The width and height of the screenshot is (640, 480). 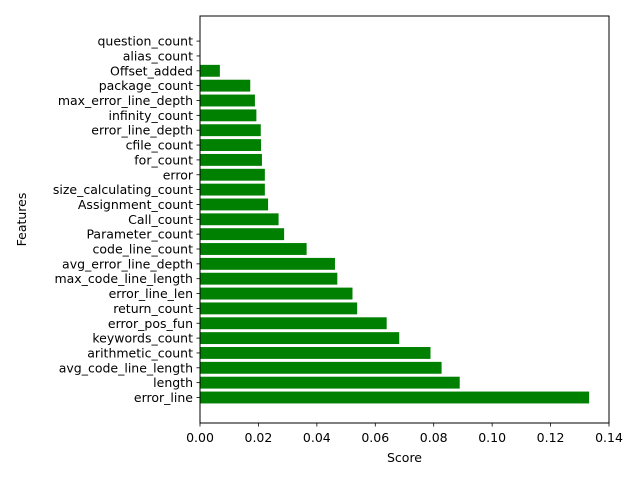 I want to click on y-tick-label: error, so click(x=178, y=174).